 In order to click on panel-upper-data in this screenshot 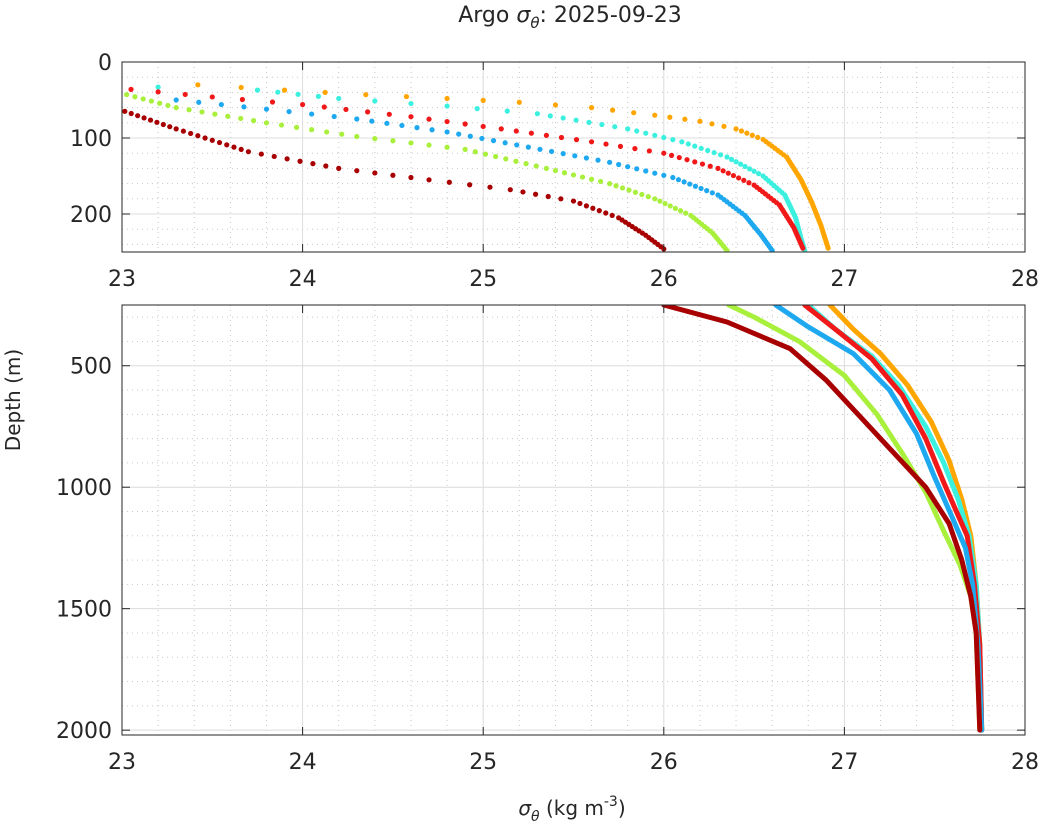, I will do `click(476, 167)`.